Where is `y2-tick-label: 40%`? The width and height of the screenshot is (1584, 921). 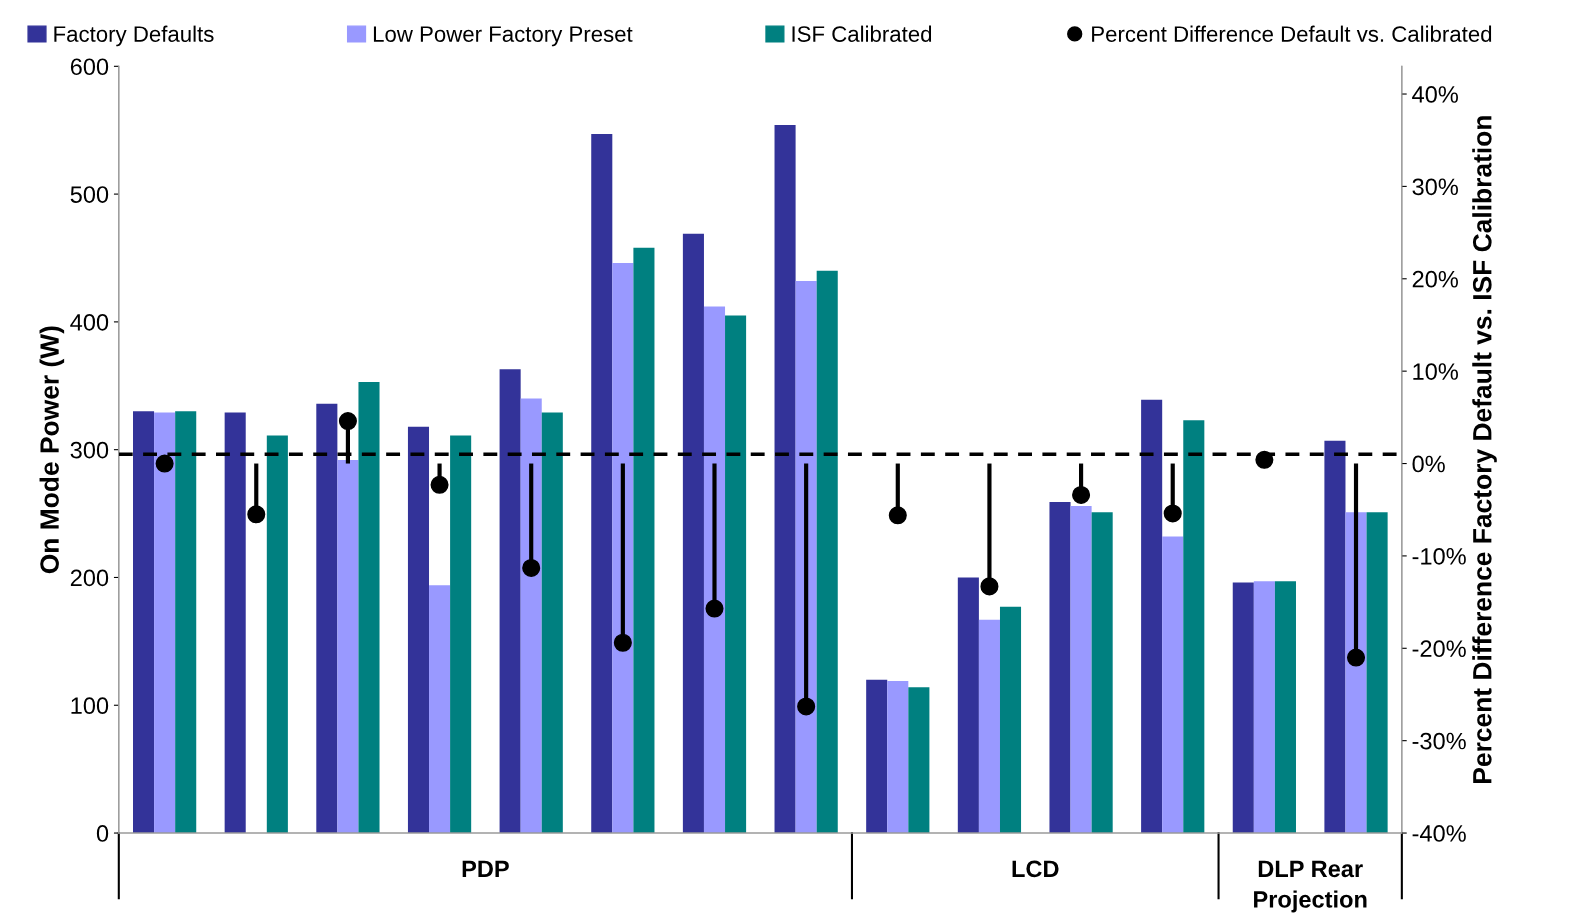 y2-tick-label: 40% is located at coordinates (1435, 94).